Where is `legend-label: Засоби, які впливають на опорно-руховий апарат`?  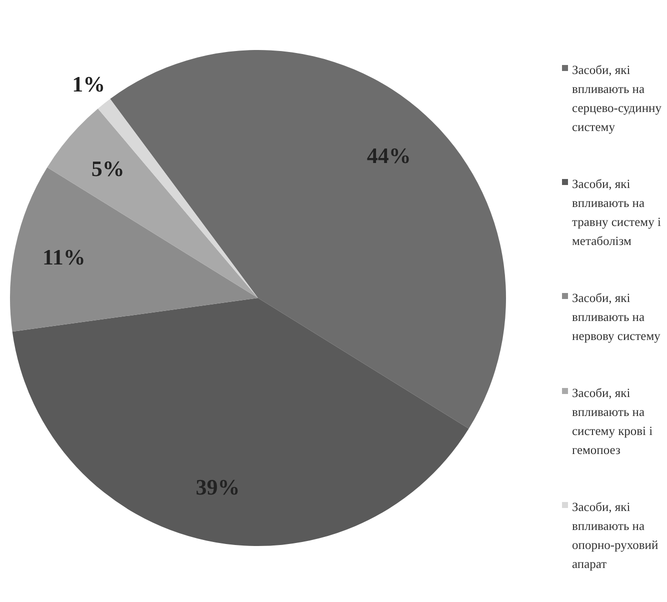
legend-label: Засоби, які впливають на опорно-руховий апарат is located at coordinates (615, 535).